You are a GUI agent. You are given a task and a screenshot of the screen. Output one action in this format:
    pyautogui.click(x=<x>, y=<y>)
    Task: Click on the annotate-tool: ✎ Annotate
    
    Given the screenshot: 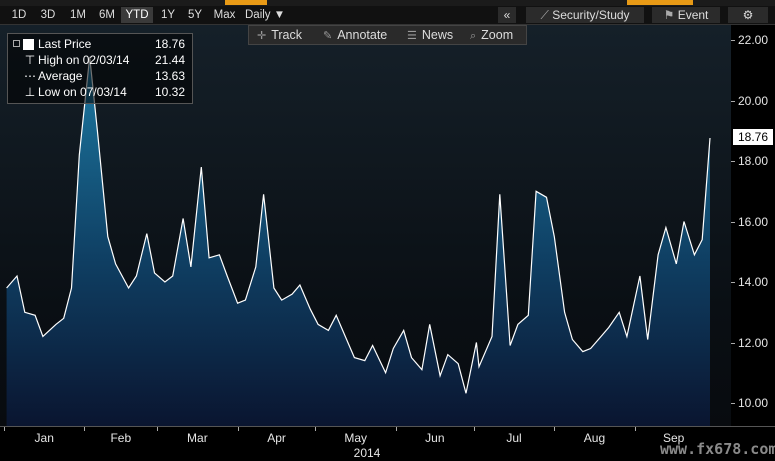 What is the action you would take?
    pyautogui.click(x=355, y=35)
    